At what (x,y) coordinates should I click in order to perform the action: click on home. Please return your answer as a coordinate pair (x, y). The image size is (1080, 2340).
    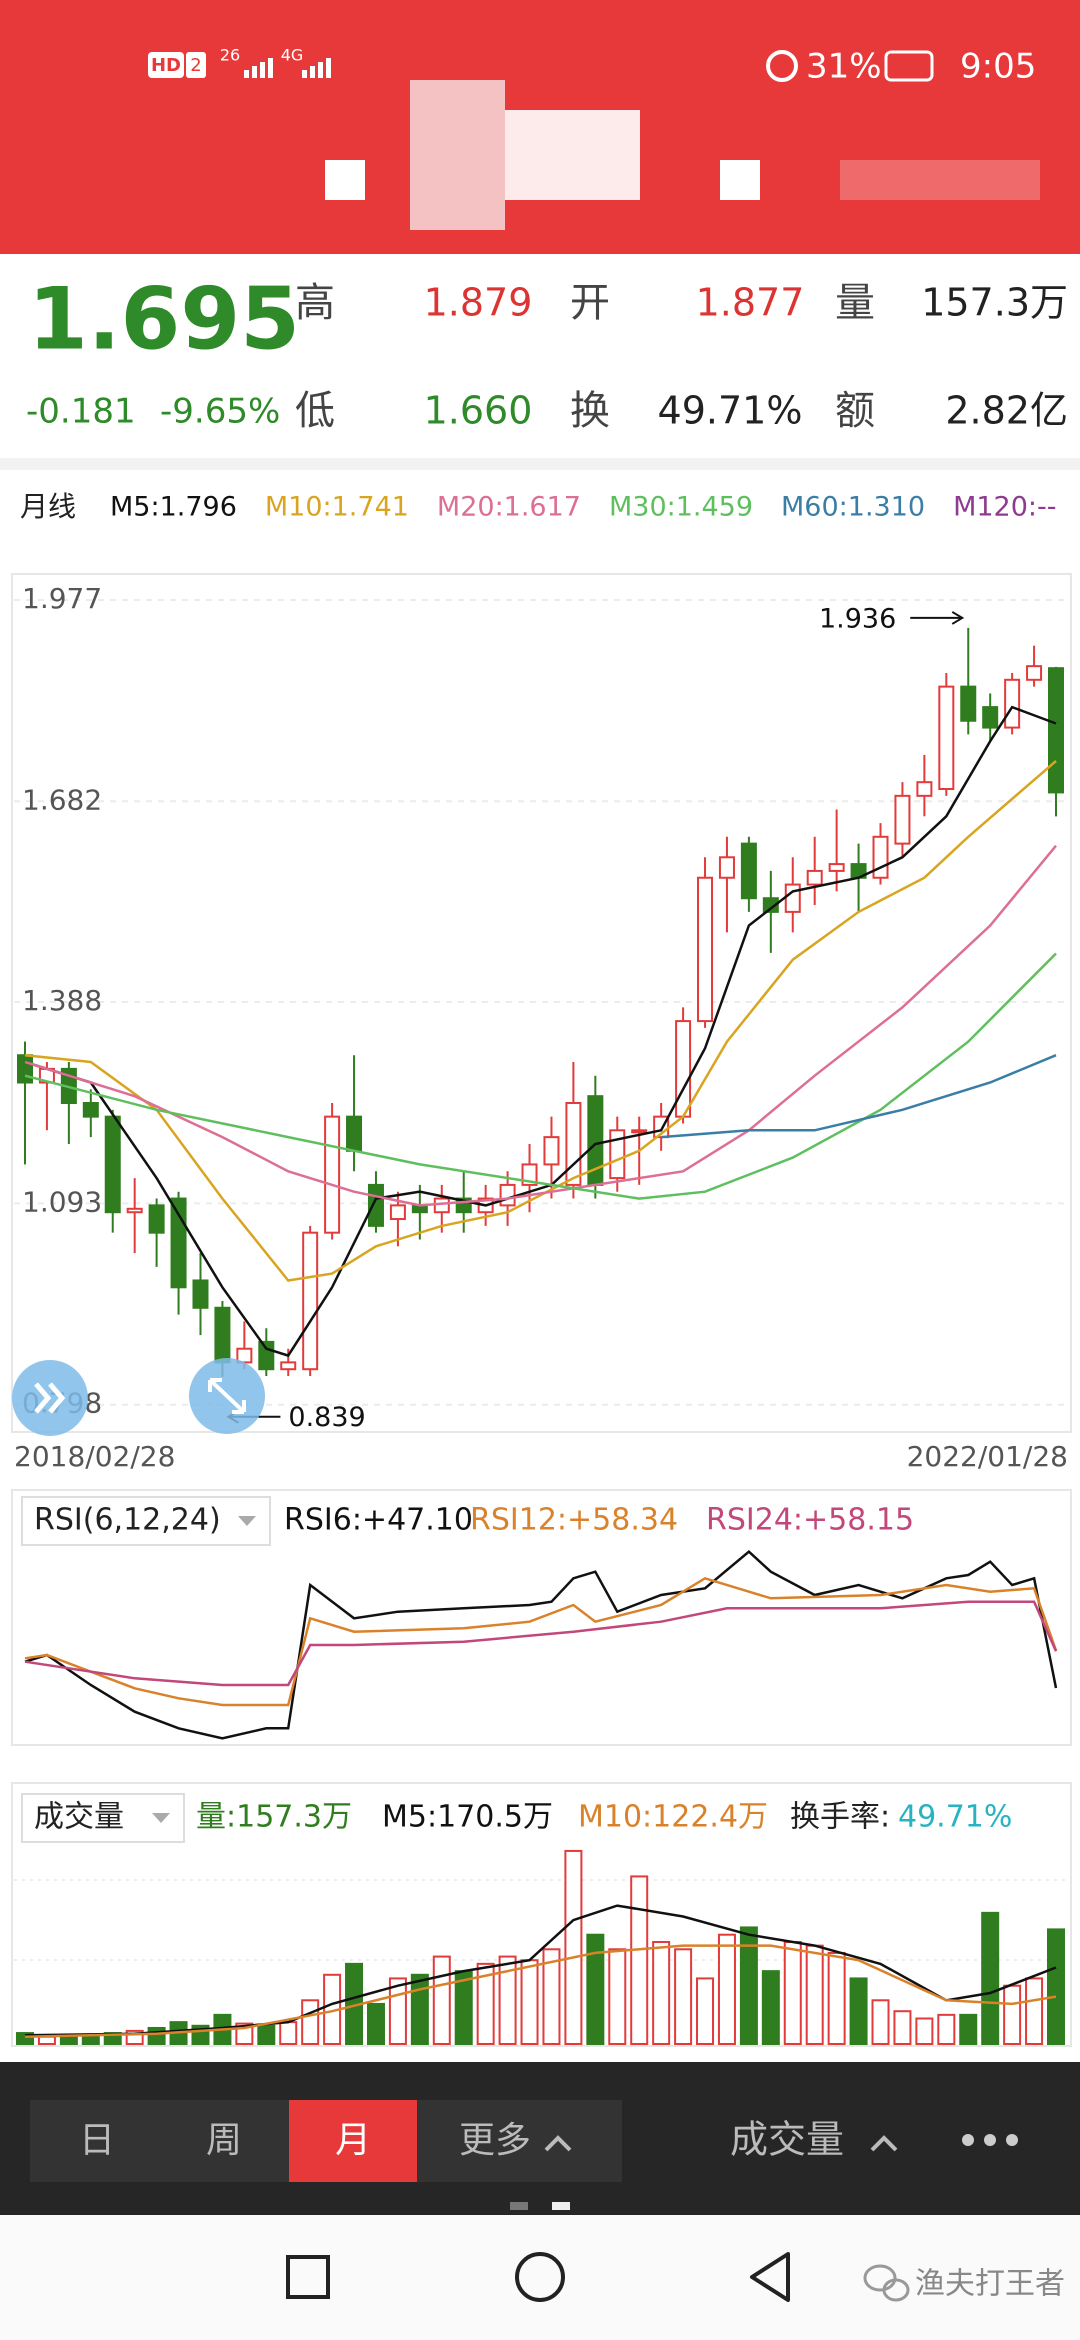
    Looking at the image, I should click on (540, 2277).